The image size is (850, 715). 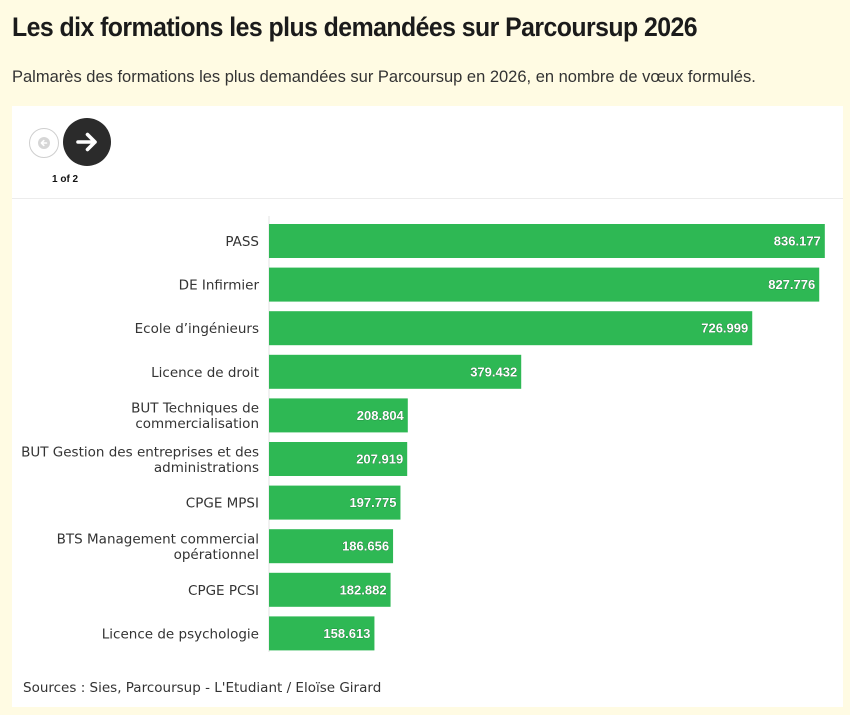 What do you see at coordinates (180, 634) in the screenshot?
I see `category-label: Licence de psychologie` at bounding box center [180, 634].